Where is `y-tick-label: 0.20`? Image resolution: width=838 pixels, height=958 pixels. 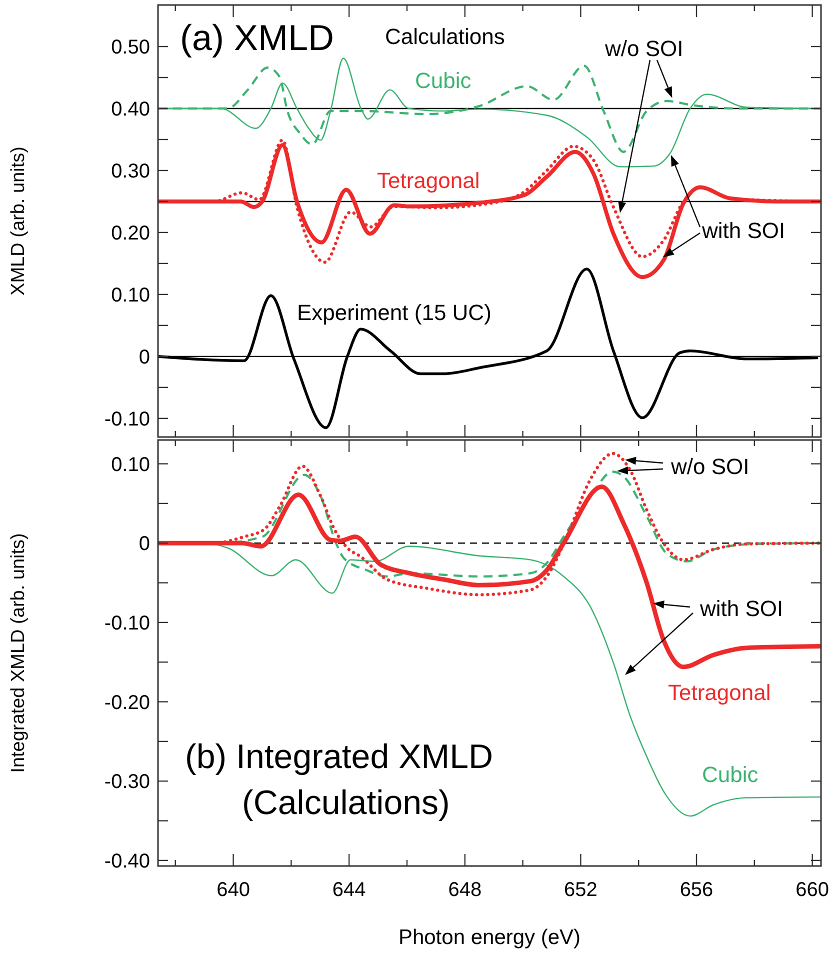 y-tick-label: 0.20 is located at coordinates (130, 233).